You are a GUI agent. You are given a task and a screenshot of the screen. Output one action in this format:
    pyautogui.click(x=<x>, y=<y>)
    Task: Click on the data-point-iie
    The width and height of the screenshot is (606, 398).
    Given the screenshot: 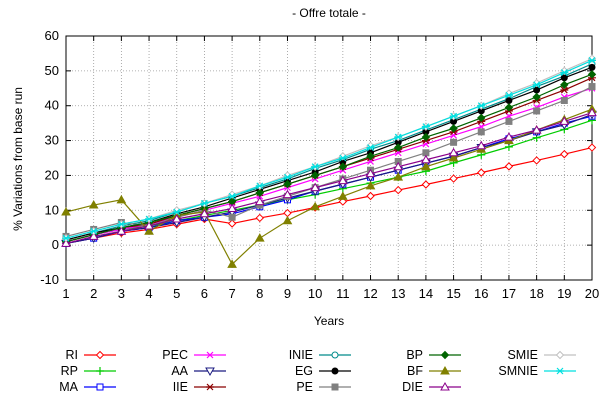 What is the action you would take?
    pyautogui.click(x=564, y=90)
    